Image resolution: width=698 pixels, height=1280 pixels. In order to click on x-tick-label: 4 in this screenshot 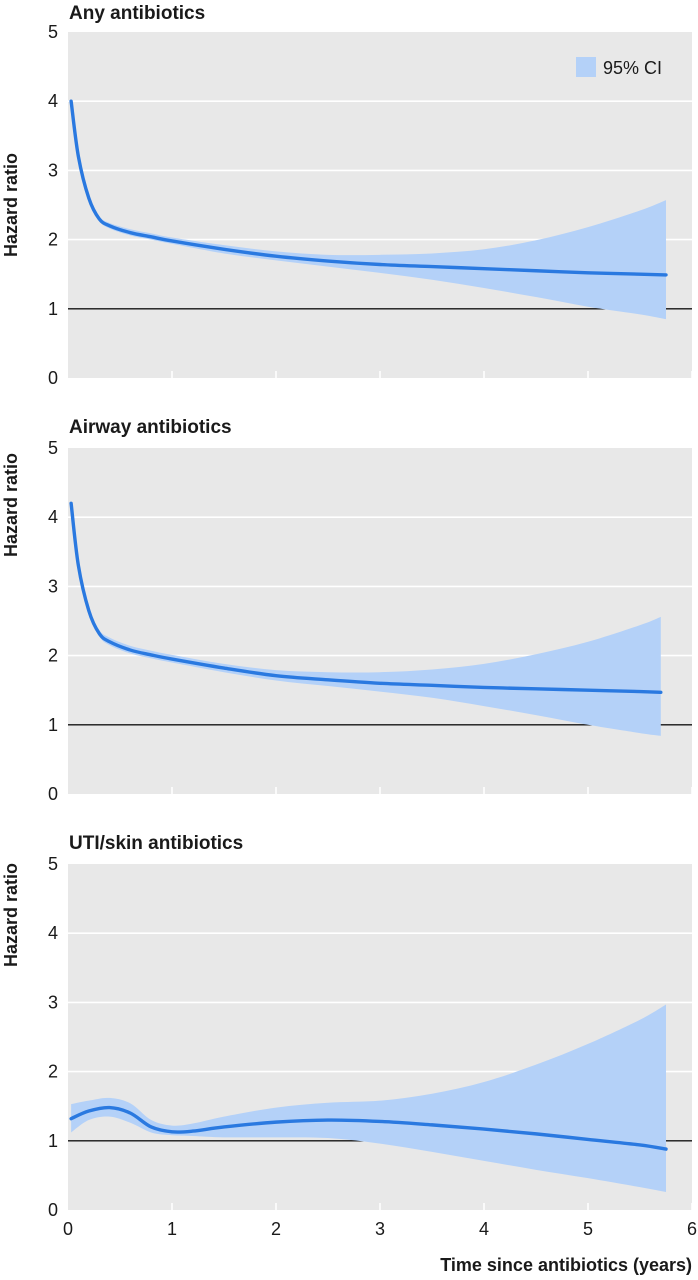, I will do `click(484, 1229)`.